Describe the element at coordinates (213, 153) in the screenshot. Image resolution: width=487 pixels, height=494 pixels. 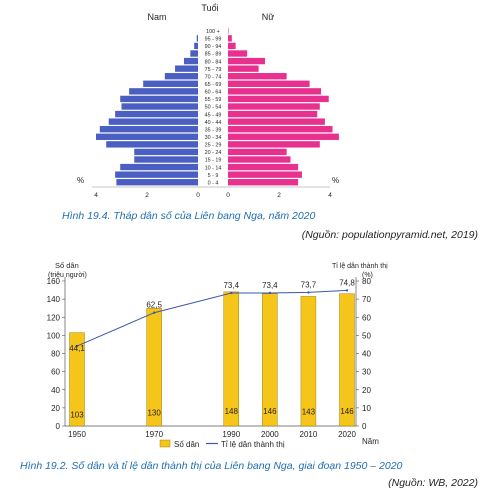
I see `pyramid-age-label: 20 - 24` at that location.